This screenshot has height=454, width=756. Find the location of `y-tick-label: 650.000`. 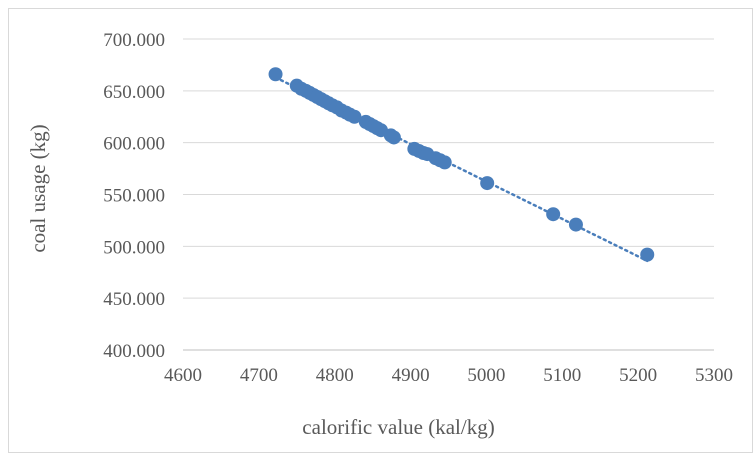

y-tick-label: 650.000 is located at coordinates (134, 92).